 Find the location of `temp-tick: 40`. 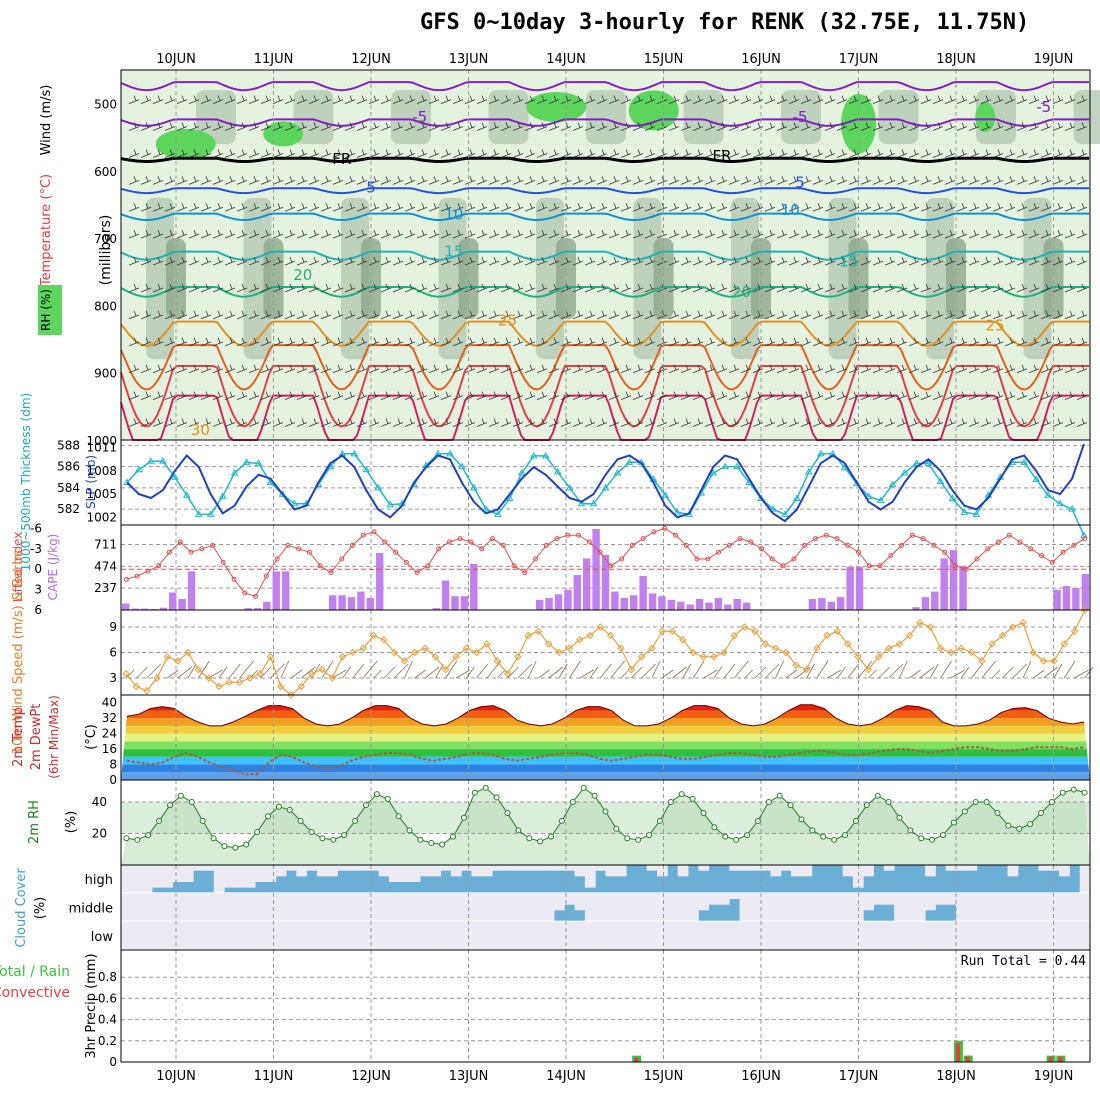

temp-tick: 40 is located at coordinates (109, 703).